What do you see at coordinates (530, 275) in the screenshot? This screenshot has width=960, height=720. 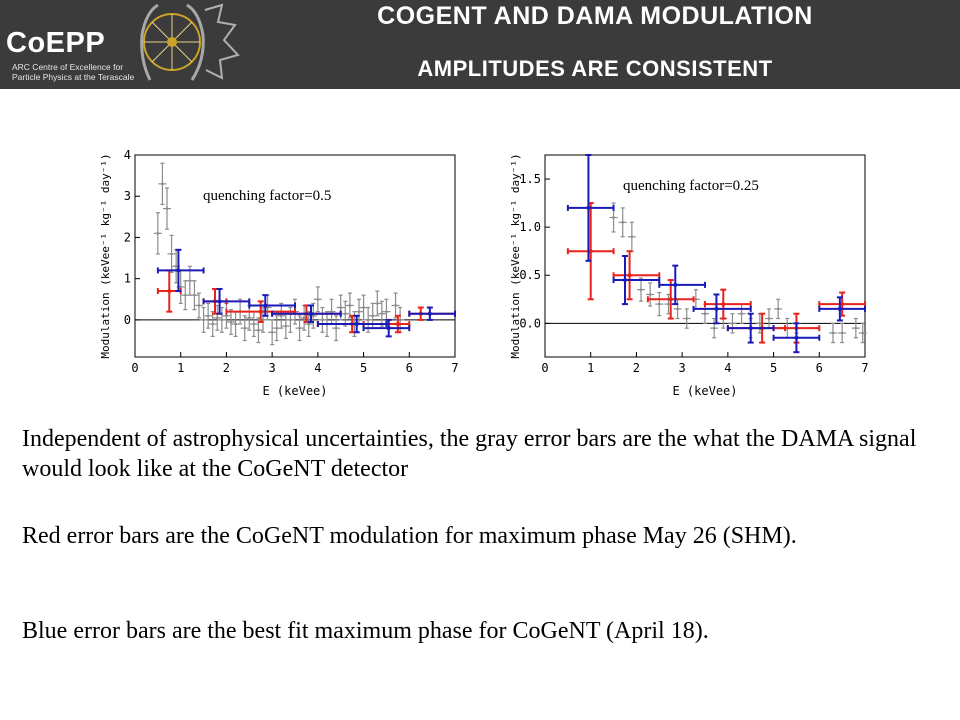 I see `y-tick-label: 0.5` at bounding box center [530, 275].